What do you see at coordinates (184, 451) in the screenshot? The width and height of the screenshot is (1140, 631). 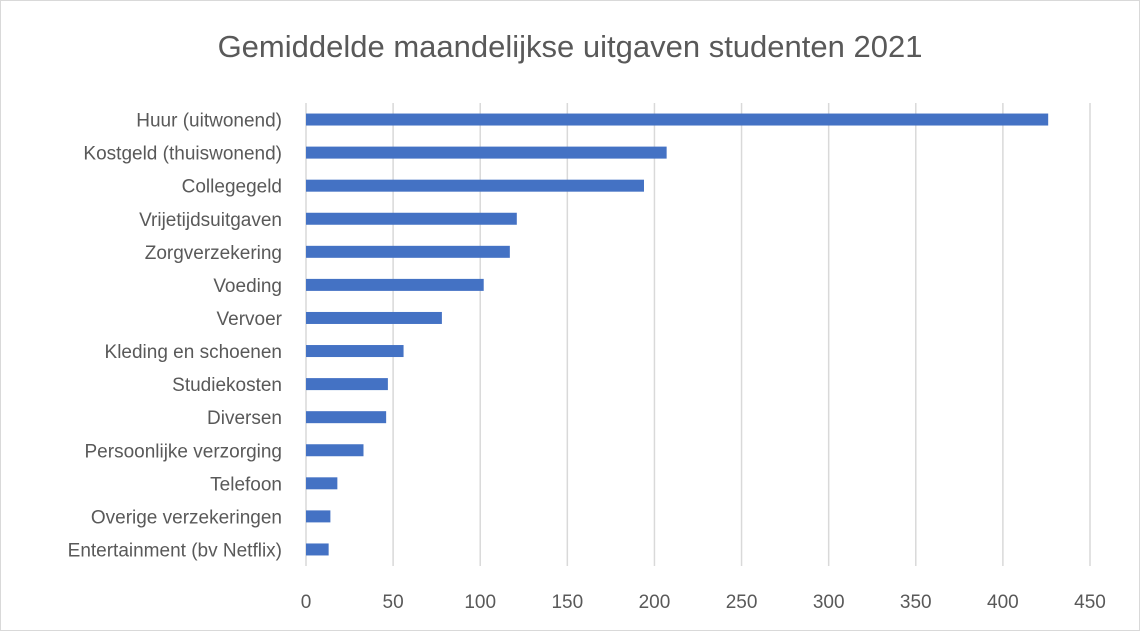 I see `y-tick-label: Persoonlijke verzorging` at bounding box center [184, 451].